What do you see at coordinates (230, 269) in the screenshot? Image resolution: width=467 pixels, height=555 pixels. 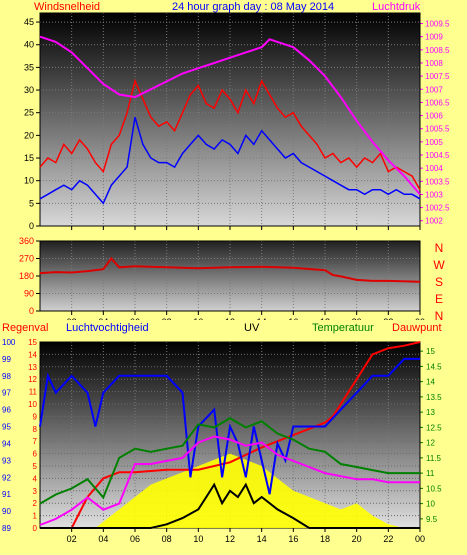 I see `wind-direction-line` at bounding box center [230, 269].